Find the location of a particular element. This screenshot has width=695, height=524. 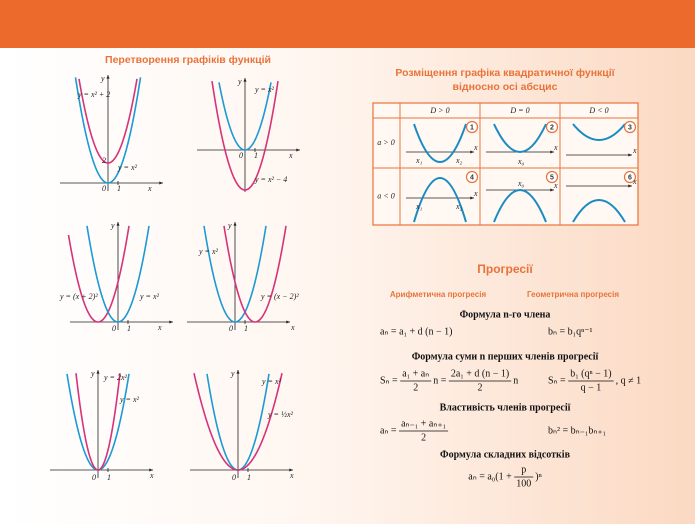

formula-text: bₙ = b₁qⁿ⁻¹ is located at coordinates (570, 331).